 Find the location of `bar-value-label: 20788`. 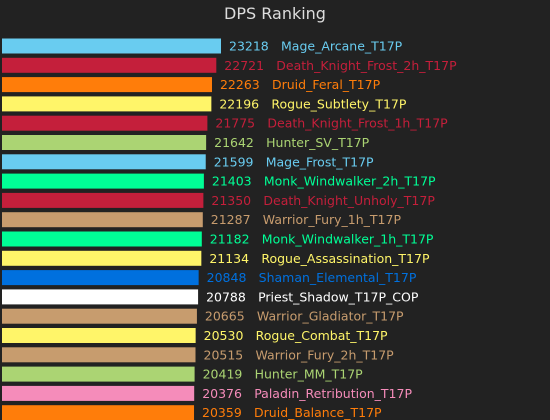

bar-value-label: 20788 is located at coordinates (226, 296).